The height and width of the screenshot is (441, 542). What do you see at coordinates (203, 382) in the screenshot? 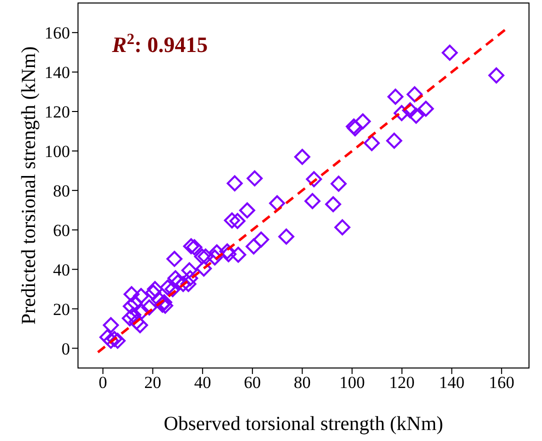
I see `x-tick-label: 40` at bounding box center [203, 382].